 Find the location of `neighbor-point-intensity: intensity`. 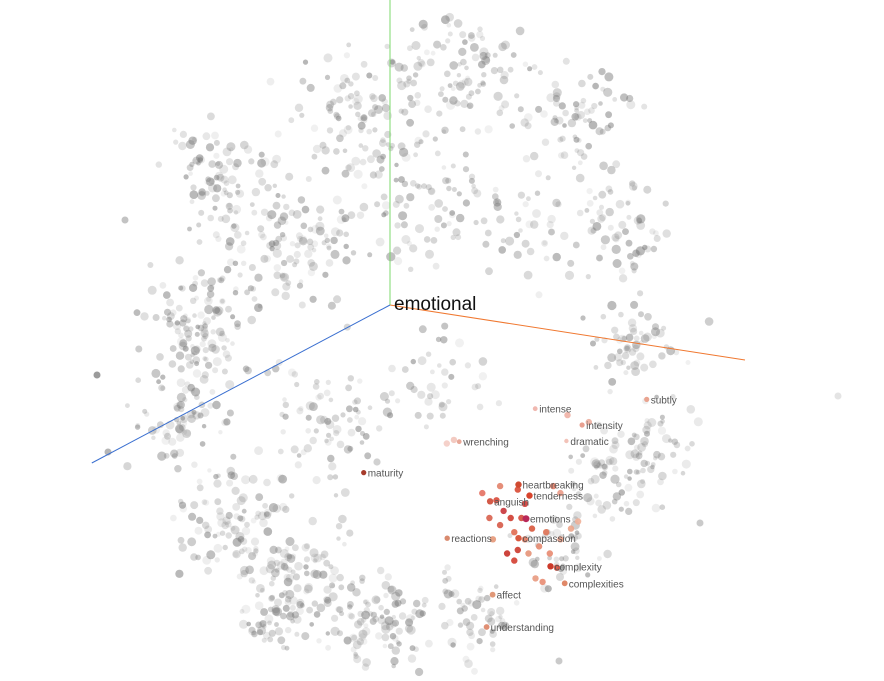

neighbor-point-intensity: intensity is located at coordinates (601, 426).